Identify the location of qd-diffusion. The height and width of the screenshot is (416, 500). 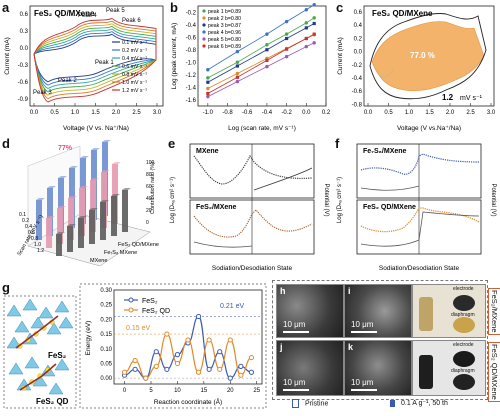
(420, 220).